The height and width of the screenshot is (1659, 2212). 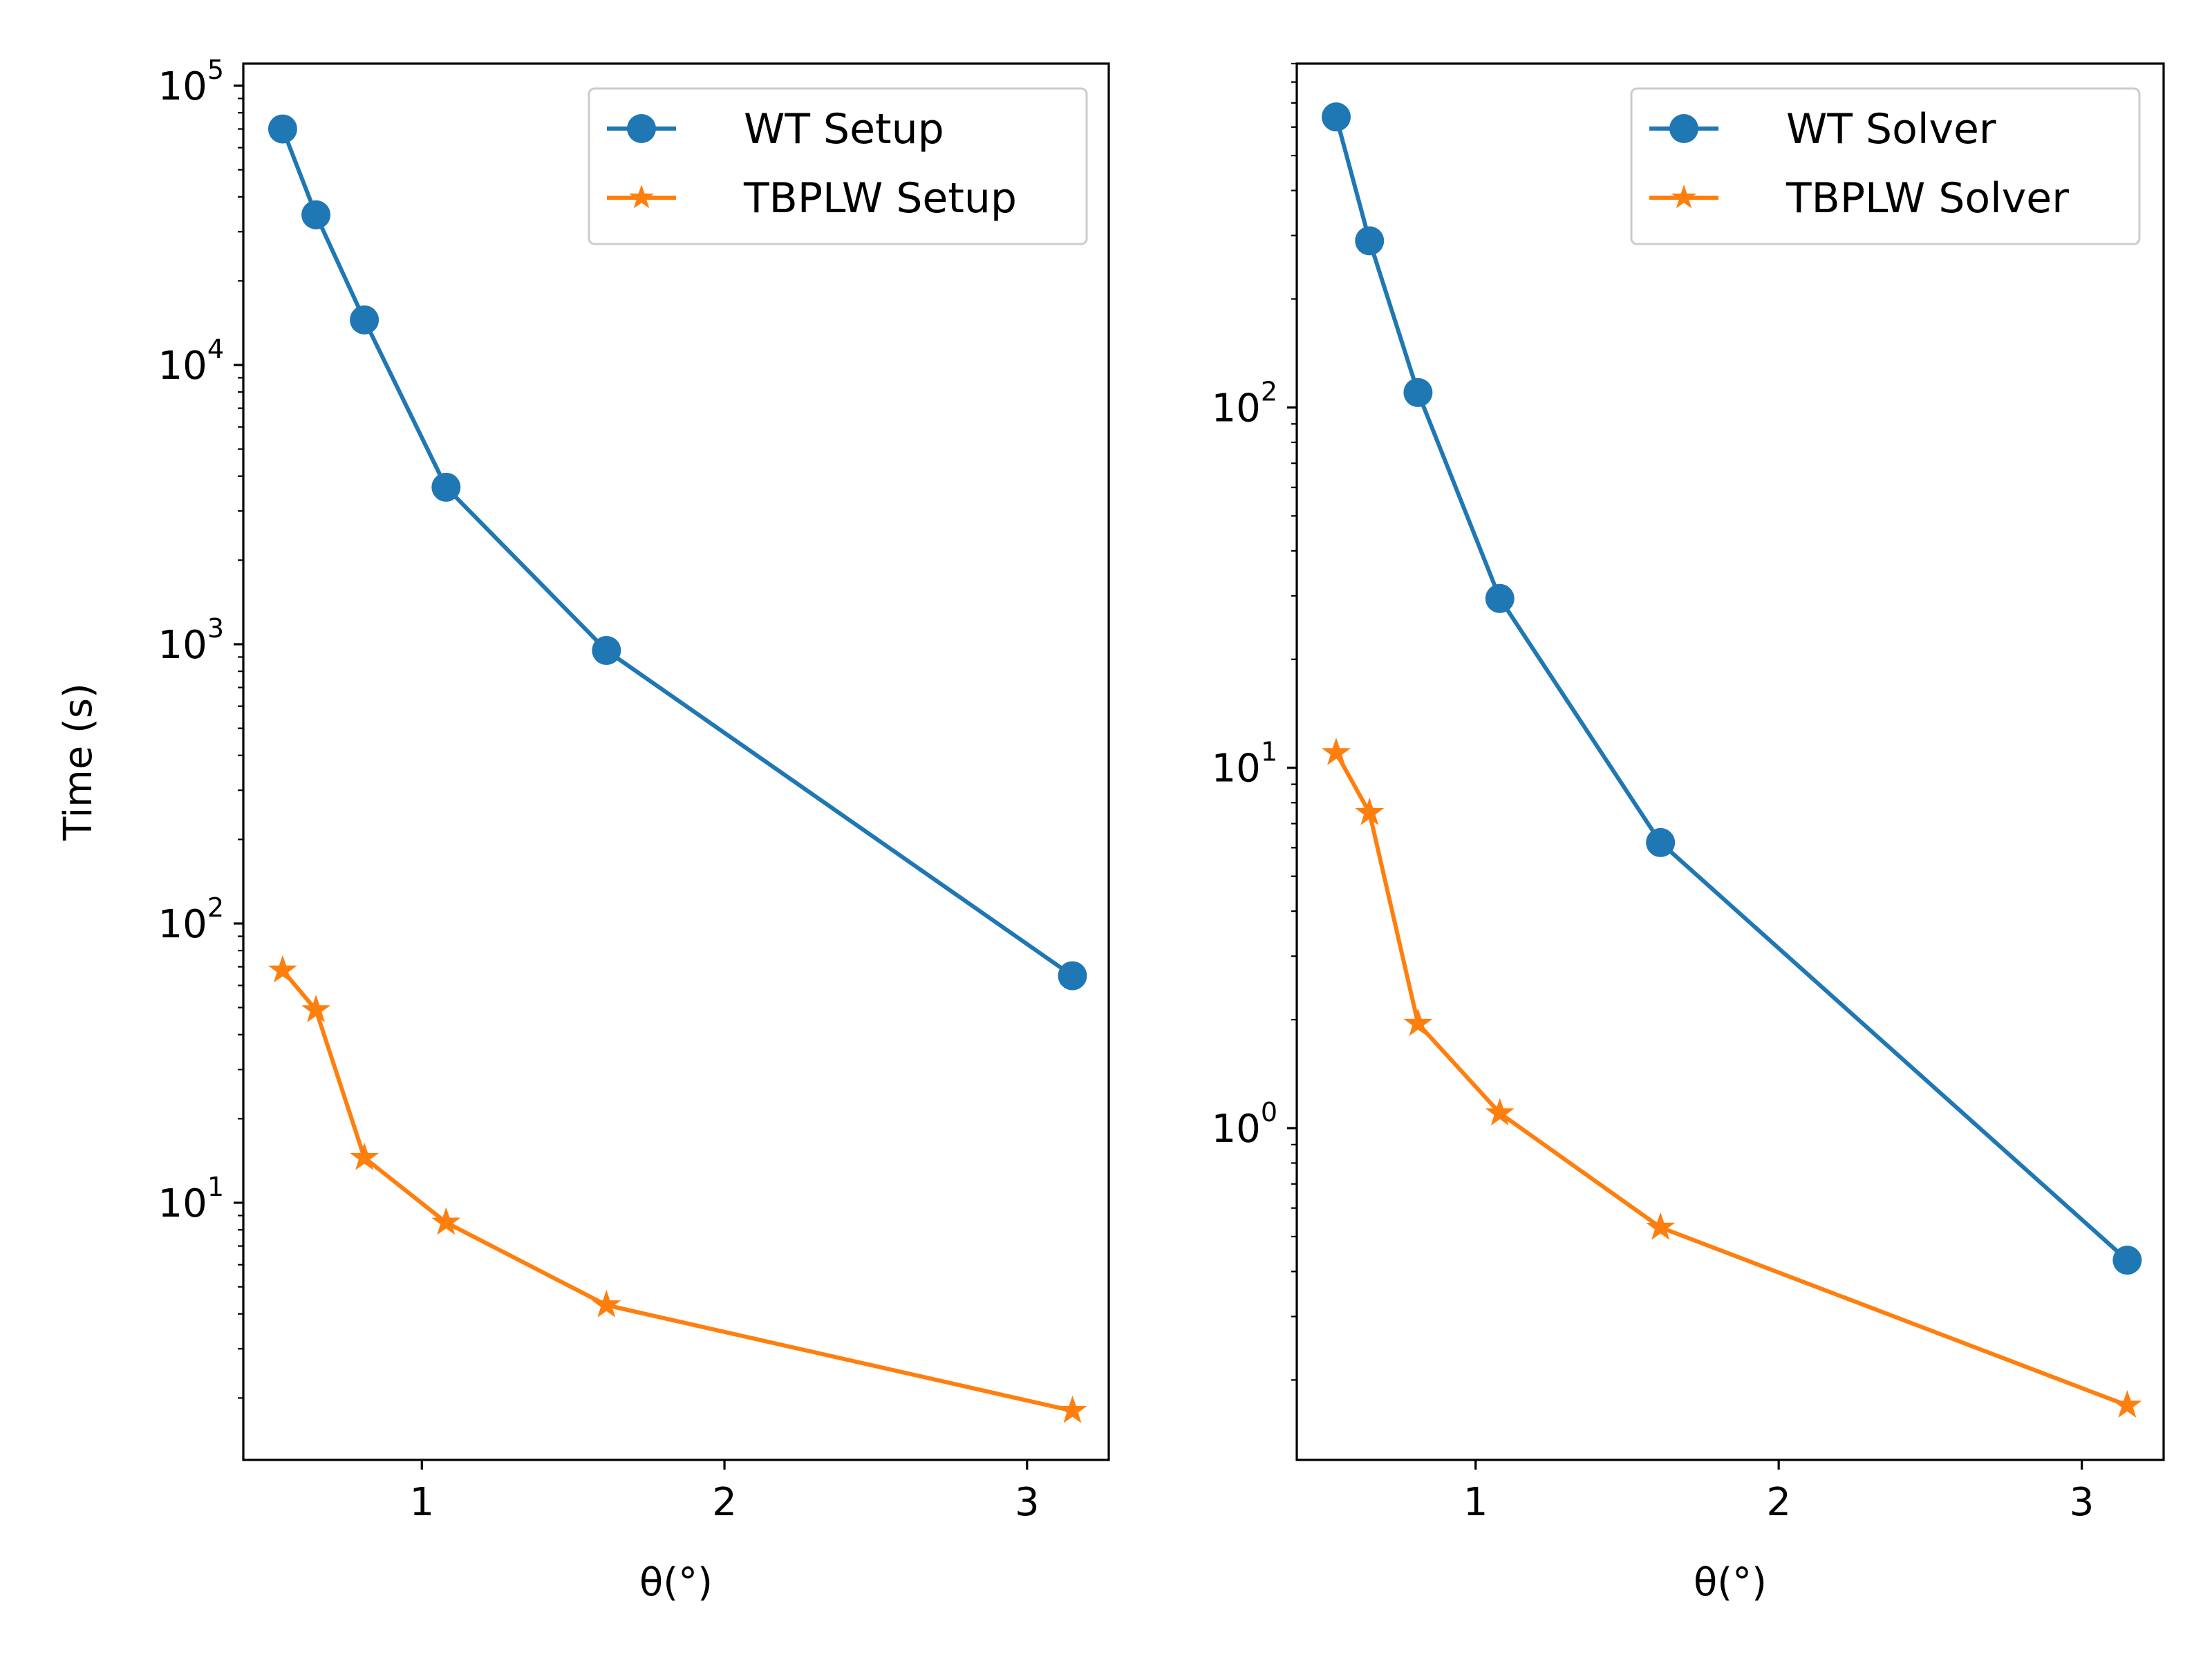 I want to click on legend-entry: WT Setup, so click(x=775, y=129).